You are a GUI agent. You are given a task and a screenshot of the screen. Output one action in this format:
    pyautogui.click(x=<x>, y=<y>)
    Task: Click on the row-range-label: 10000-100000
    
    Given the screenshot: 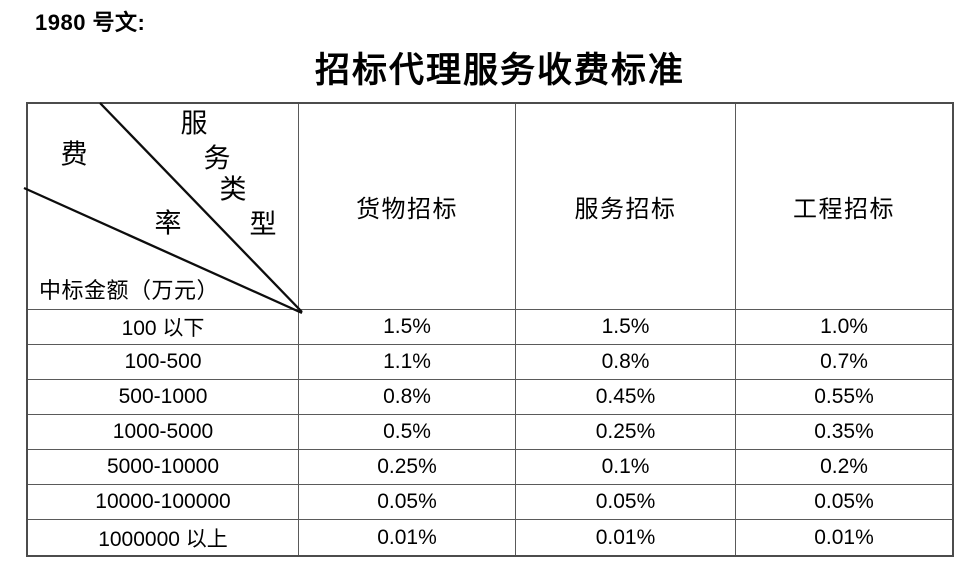 What is the action you would take?
    pyautogui.click(x=163, y=502)
    